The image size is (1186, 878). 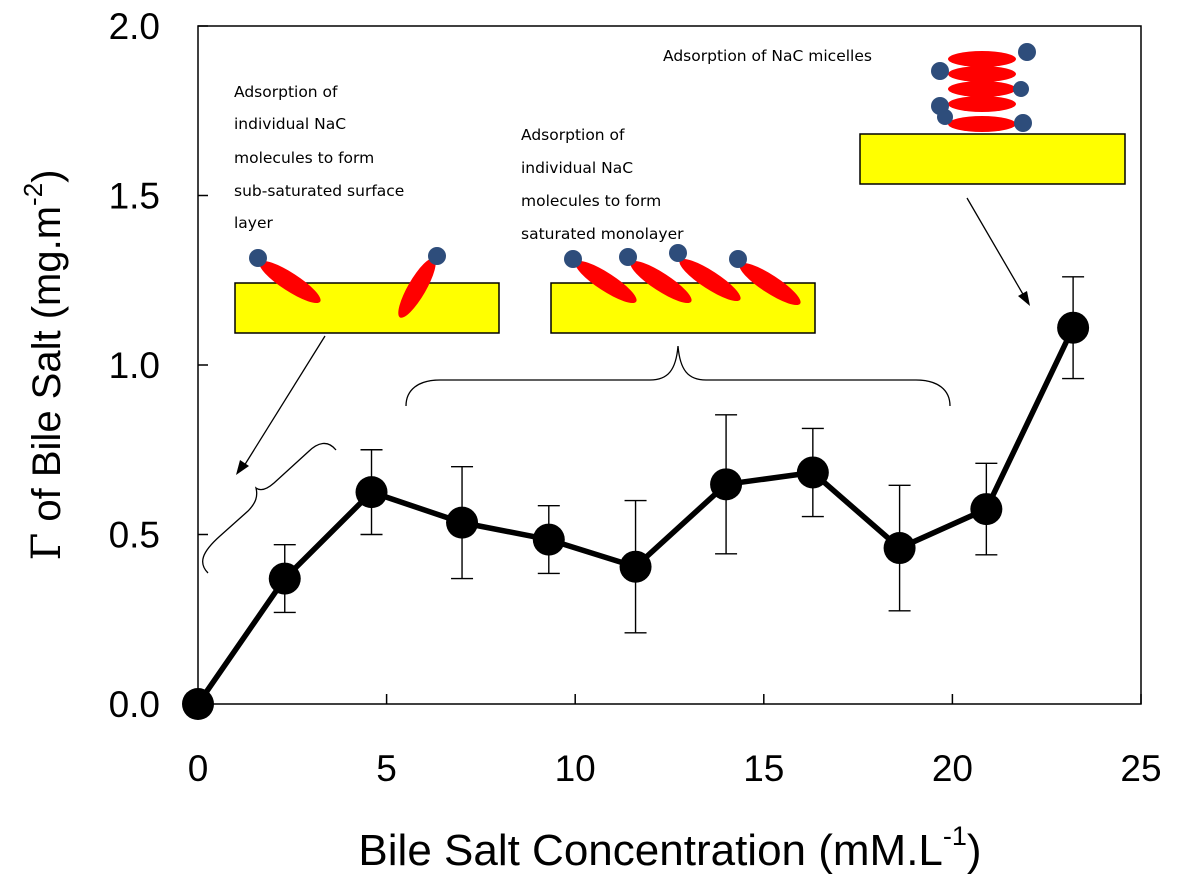 I want to click on x-tick-label: 15, so click(x=763, y=768).